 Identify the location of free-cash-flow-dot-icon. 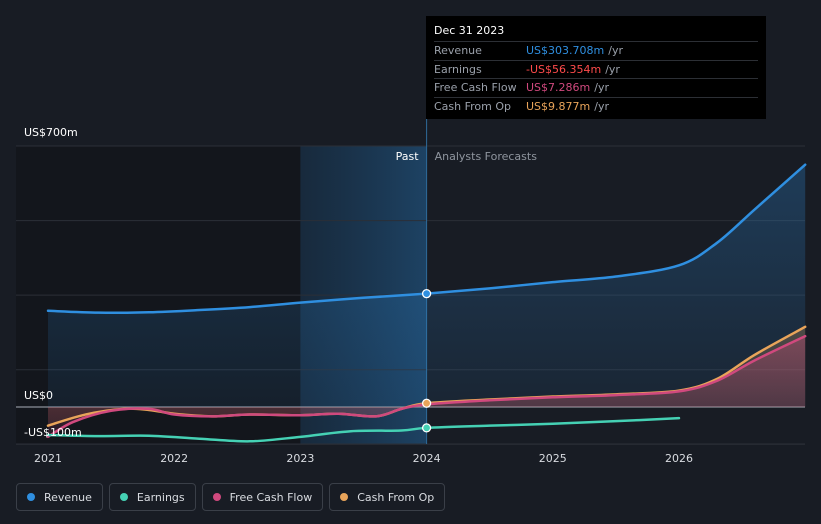
(216, 497).